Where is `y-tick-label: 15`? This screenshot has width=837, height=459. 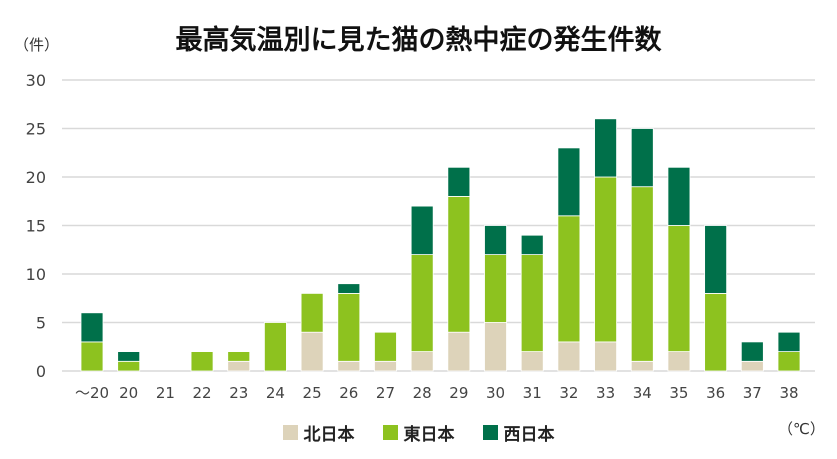
y-tick-label: 15 is located at coordinates (36, 226).